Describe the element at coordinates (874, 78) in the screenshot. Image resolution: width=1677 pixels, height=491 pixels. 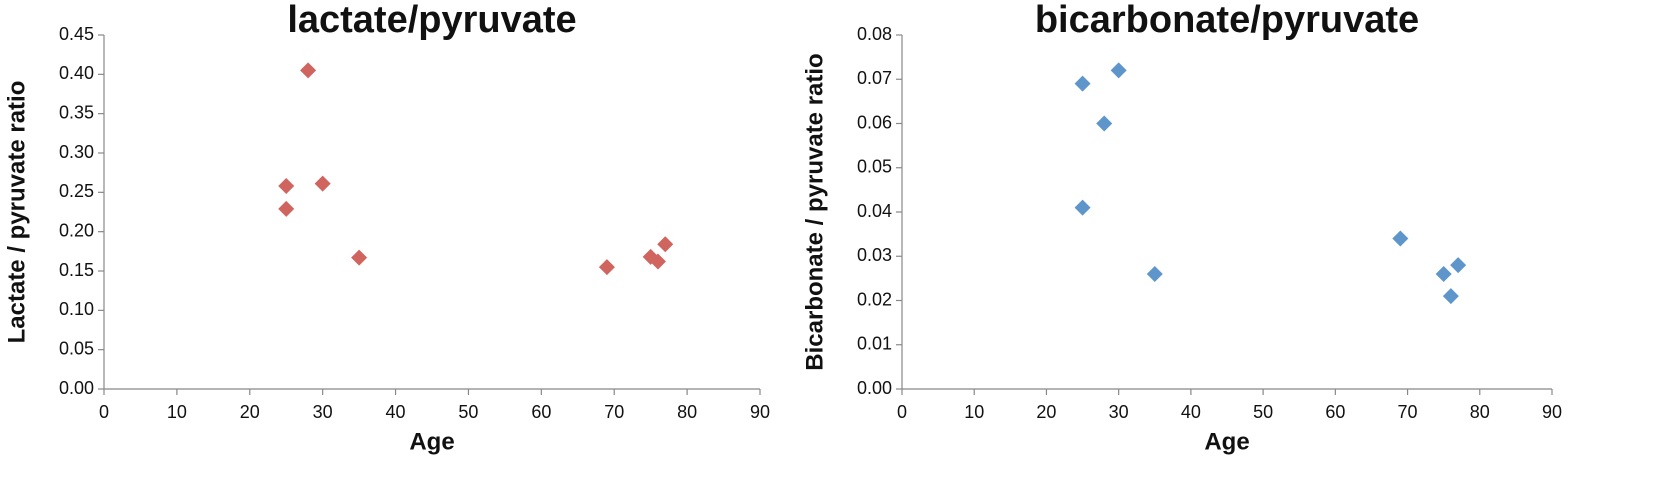
I see `y-tick-label: 0.07` at that location.